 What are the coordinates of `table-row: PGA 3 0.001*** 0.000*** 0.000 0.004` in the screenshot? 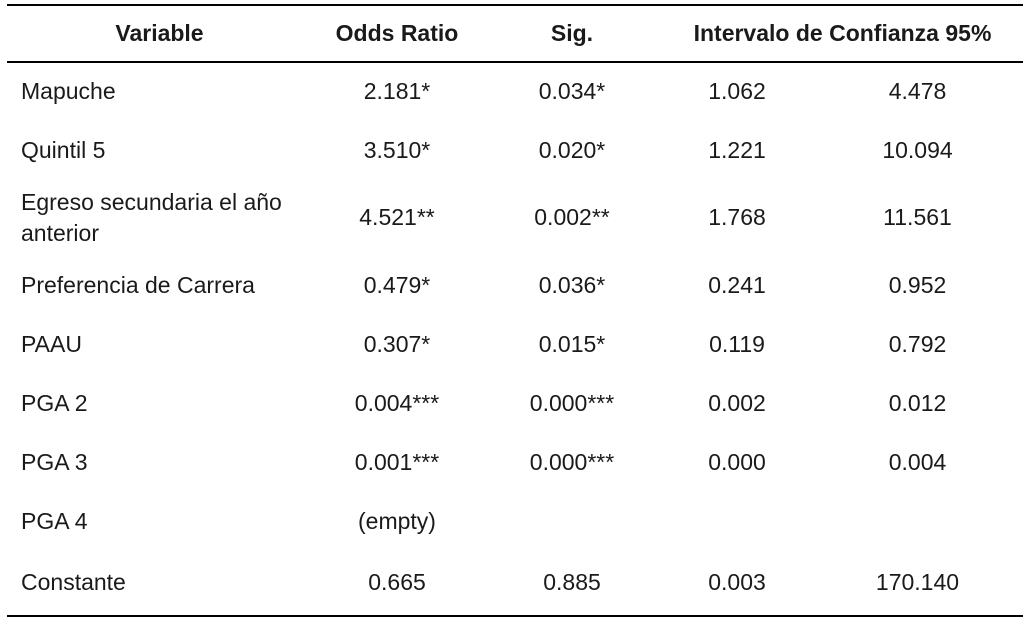 It's located at (515, 462).